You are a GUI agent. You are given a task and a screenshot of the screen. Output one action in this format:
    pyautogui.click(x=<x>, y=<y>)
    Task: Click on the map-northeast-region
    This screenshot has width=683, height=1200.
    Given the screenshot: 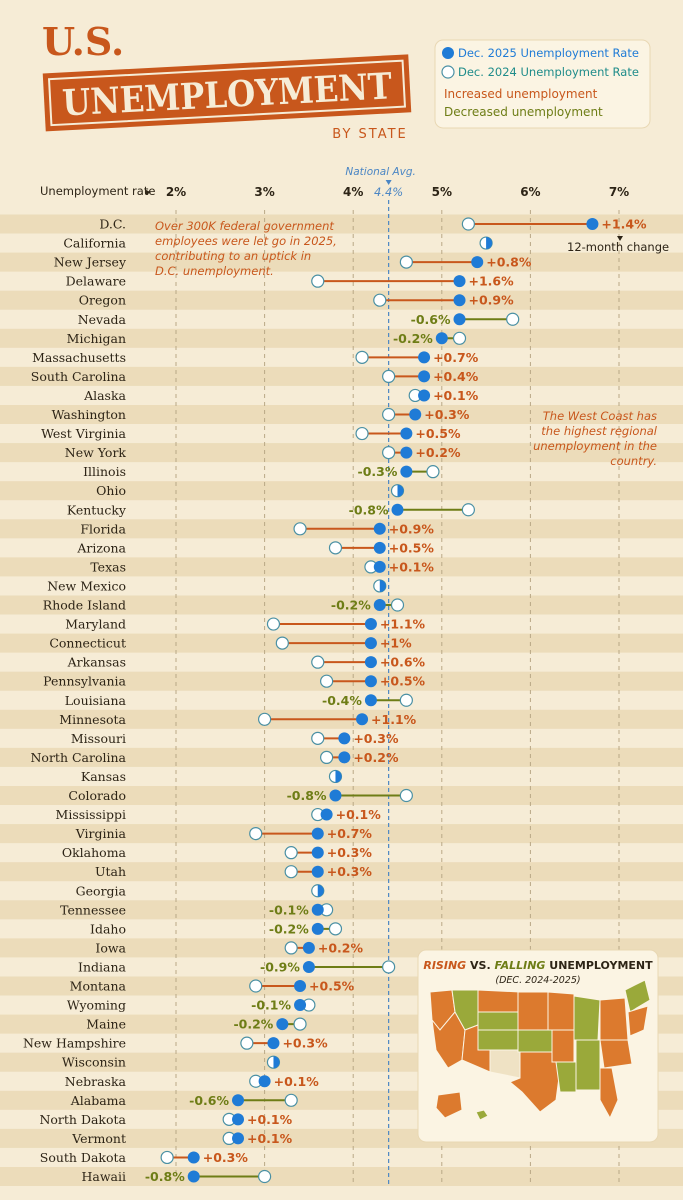 What is the action you would take?
    pyautogui.click(x=638, y=1021)
    